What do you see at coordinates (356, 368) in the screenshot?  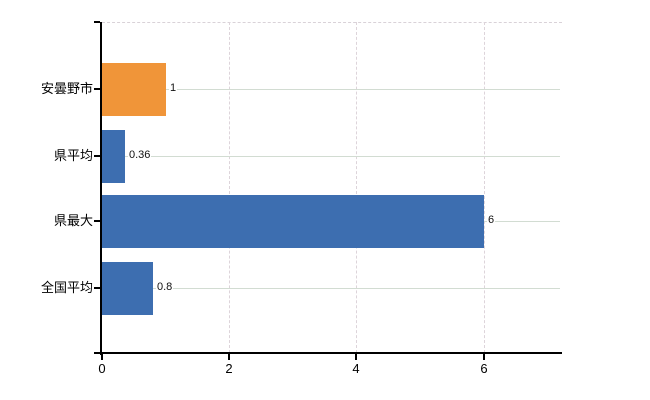 I see `x-tick-label-4: 4` at bounding box center [356, 368].